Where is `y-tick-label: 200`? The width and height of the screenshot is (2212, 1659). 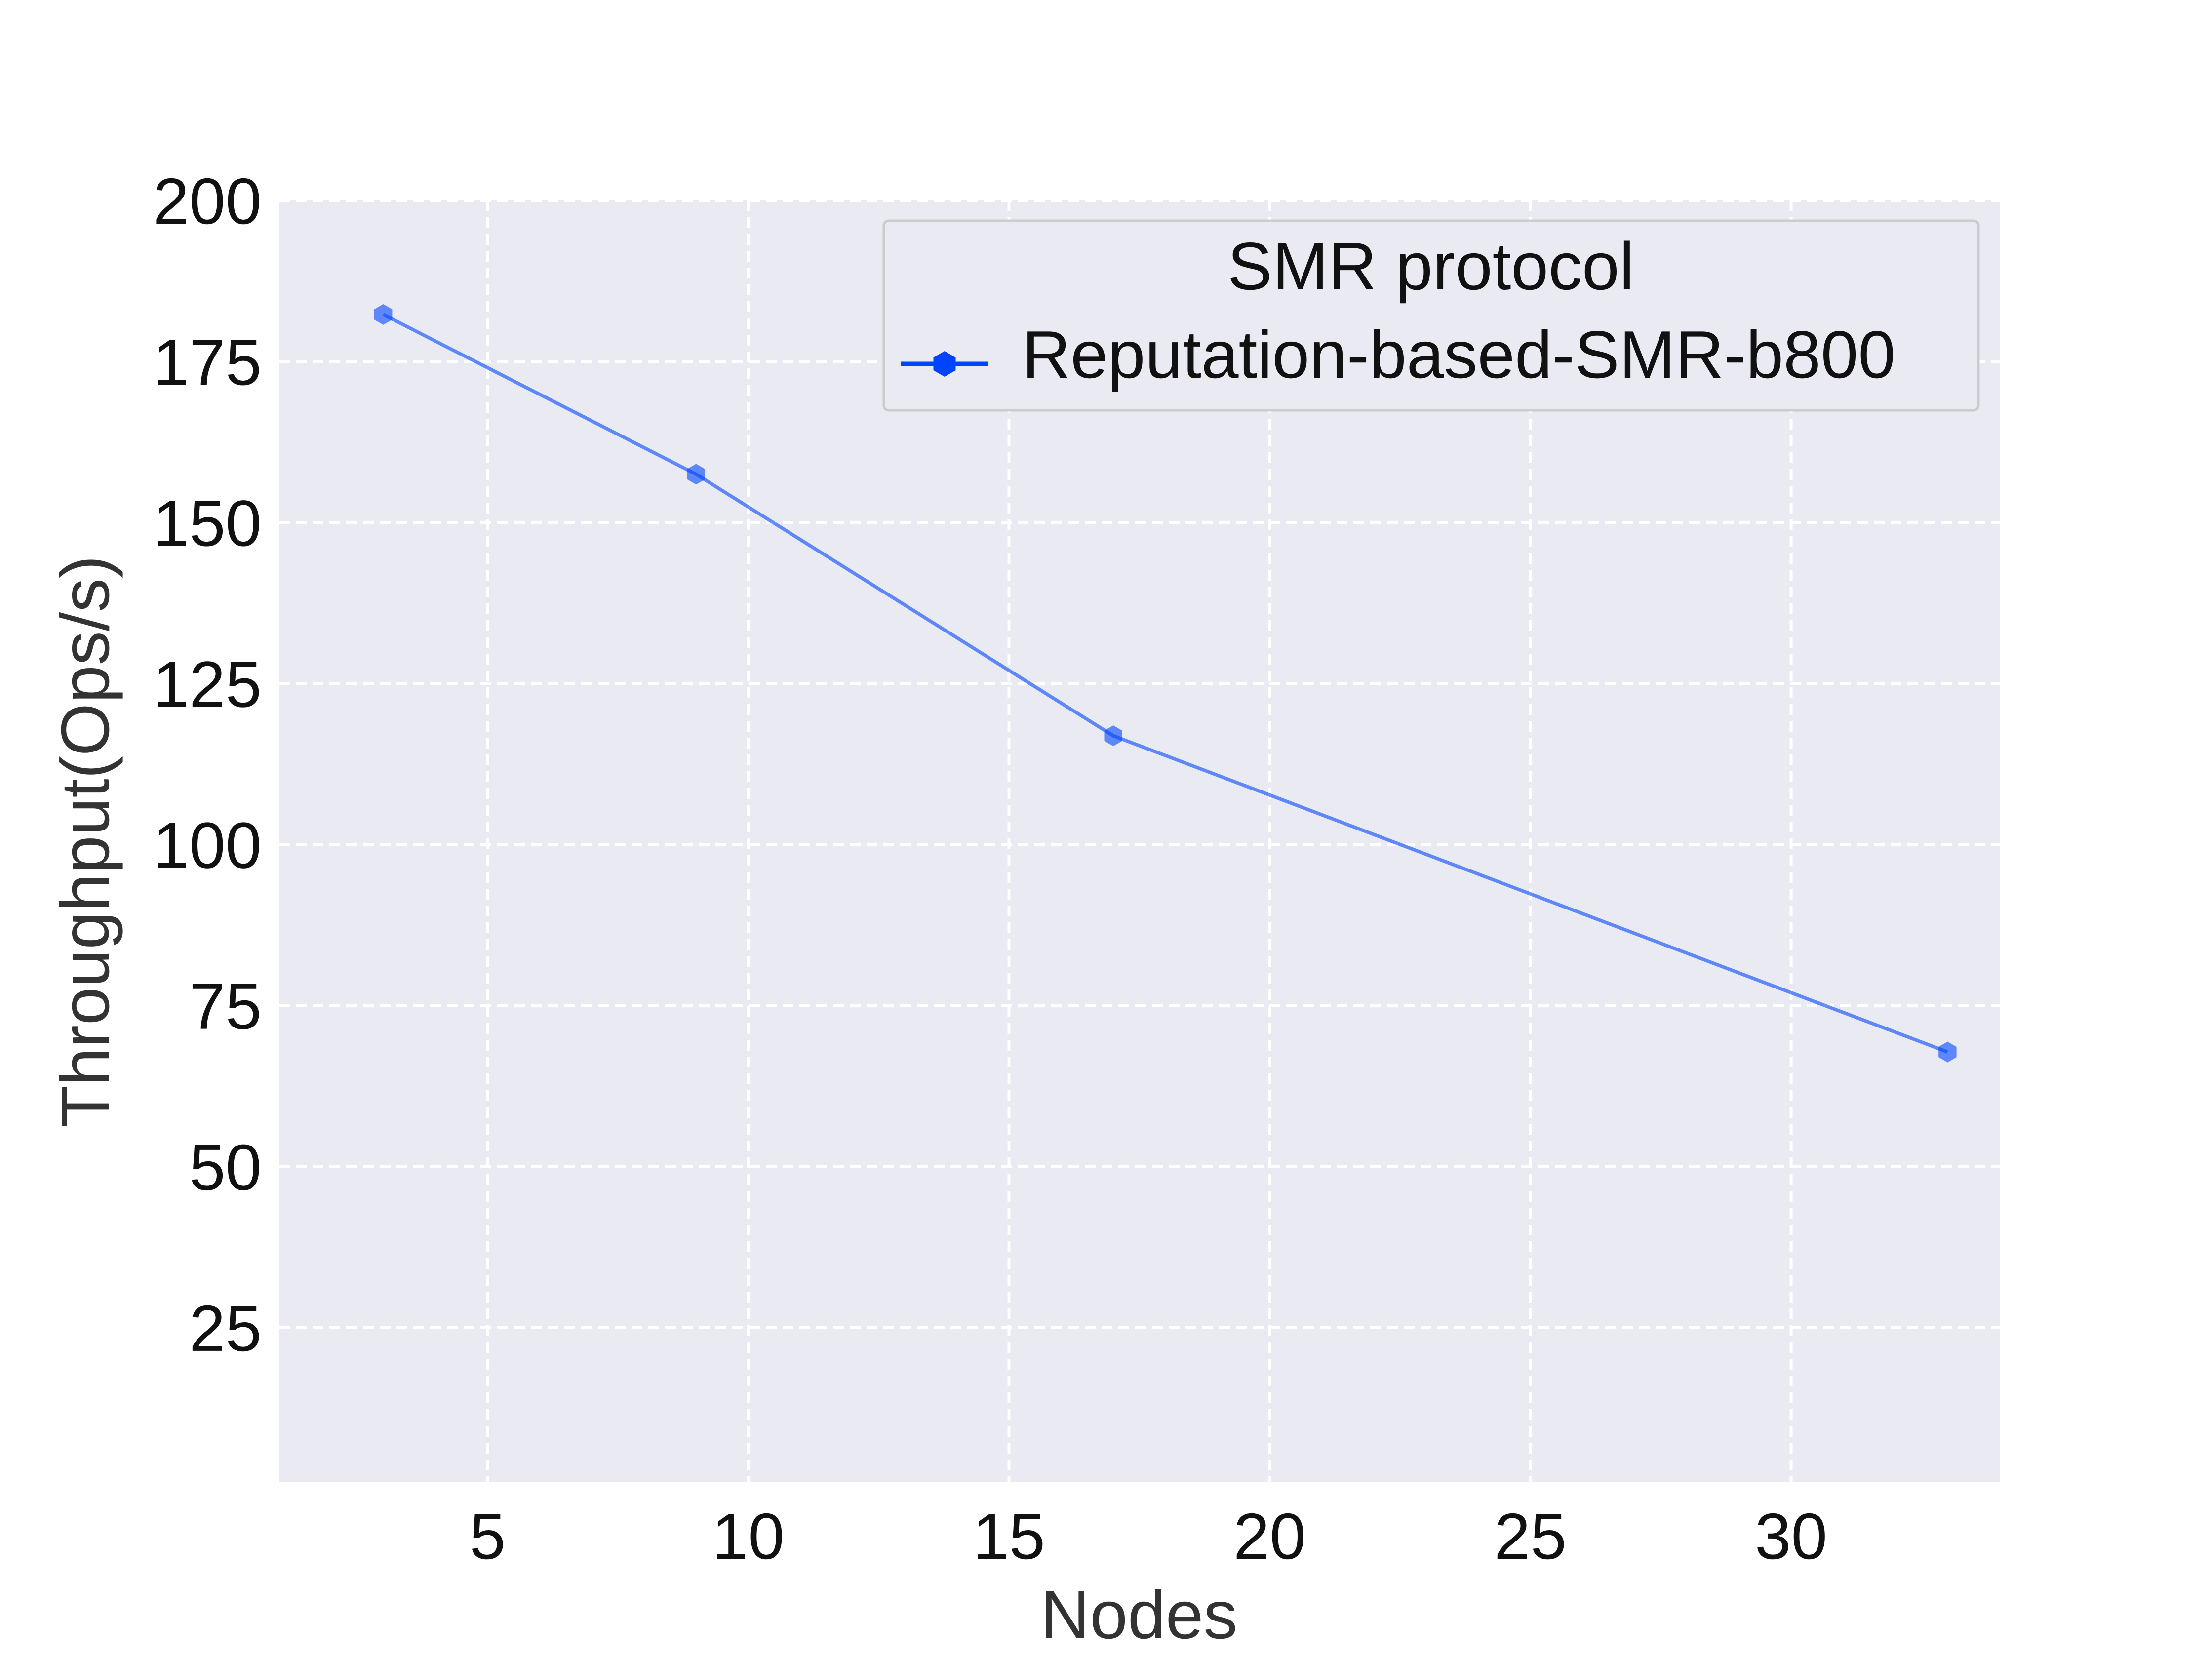 y-tick-label: 200 is located at coordinates (208, 201).